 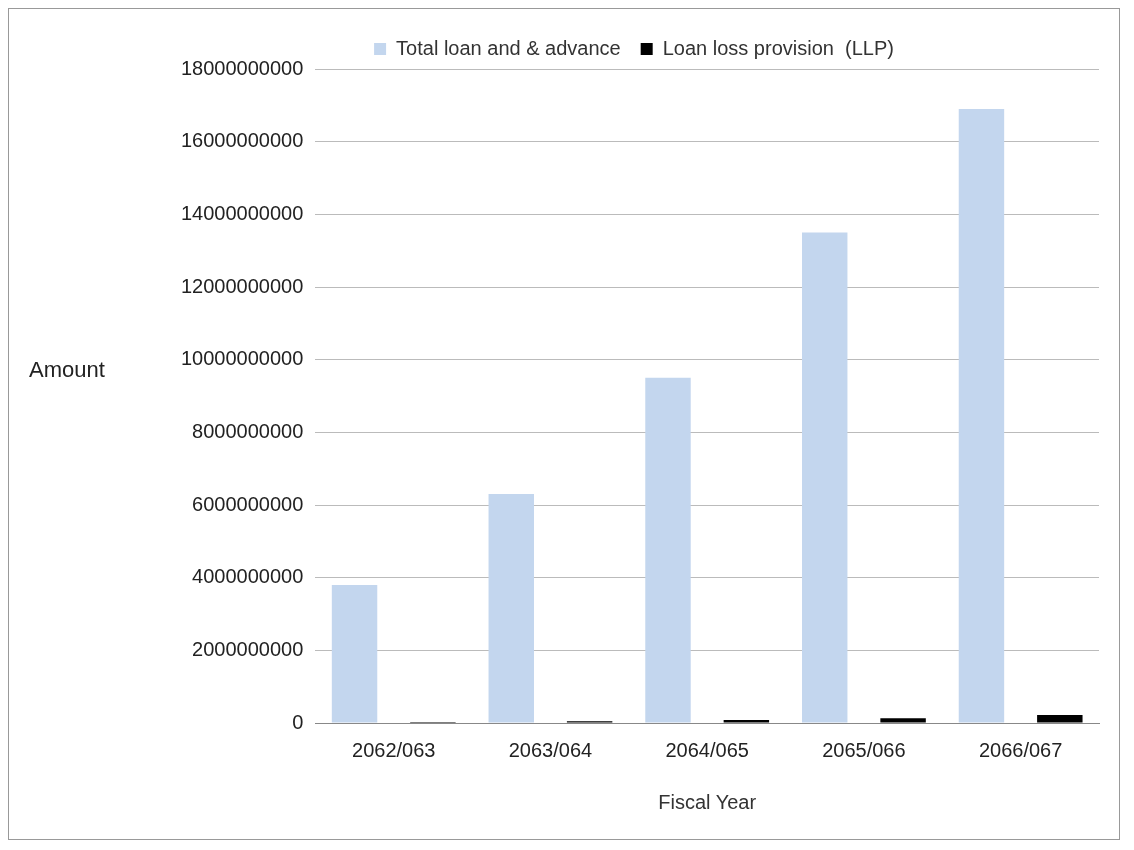 I want to click on x-tick-label: 2066/067, so click(x=1020, y=749).